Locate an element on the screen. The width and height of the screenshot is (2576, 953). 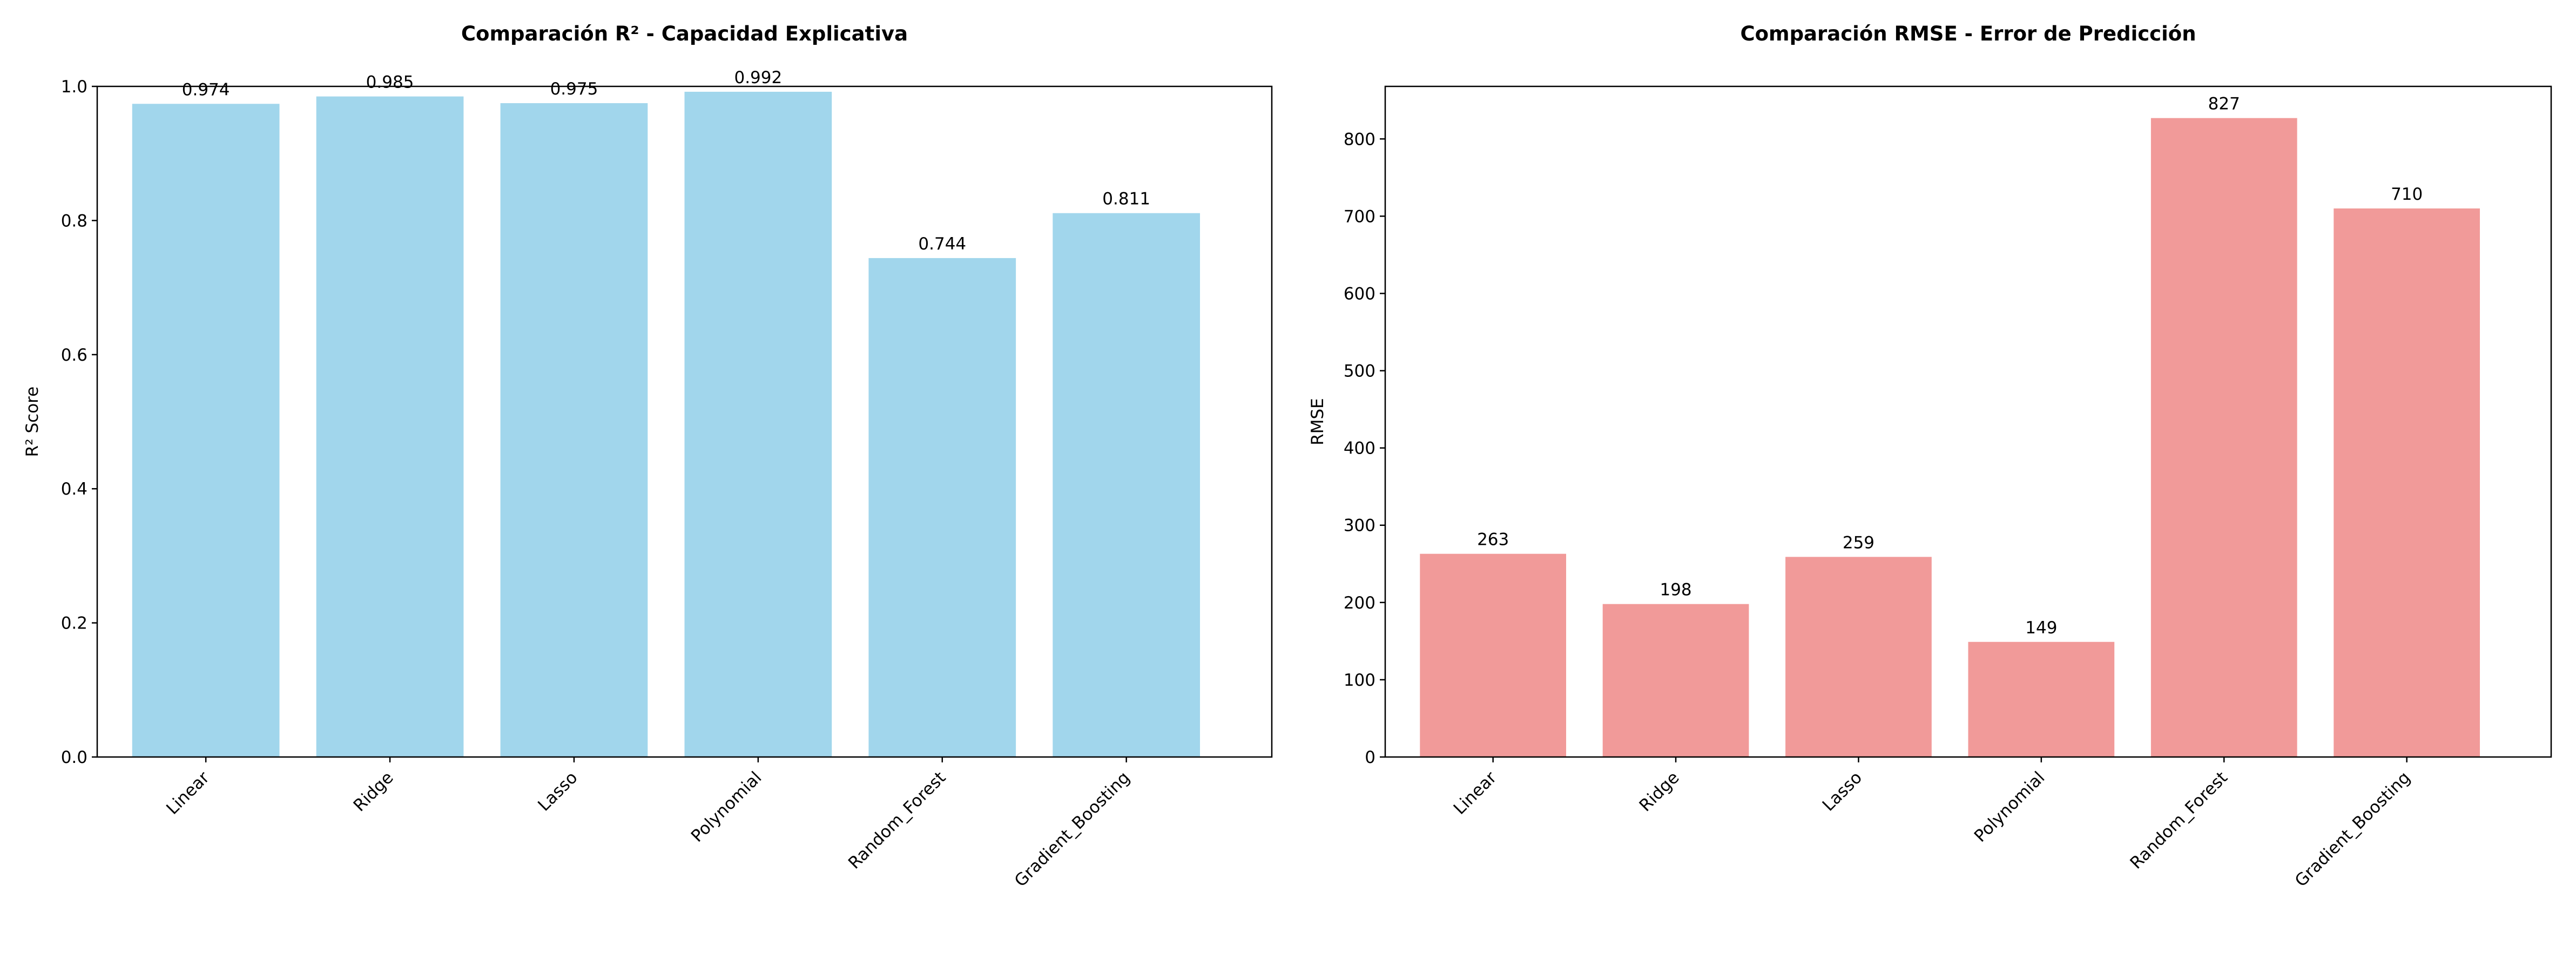
data-label: 0.992 is located at coordinates (758, 77).